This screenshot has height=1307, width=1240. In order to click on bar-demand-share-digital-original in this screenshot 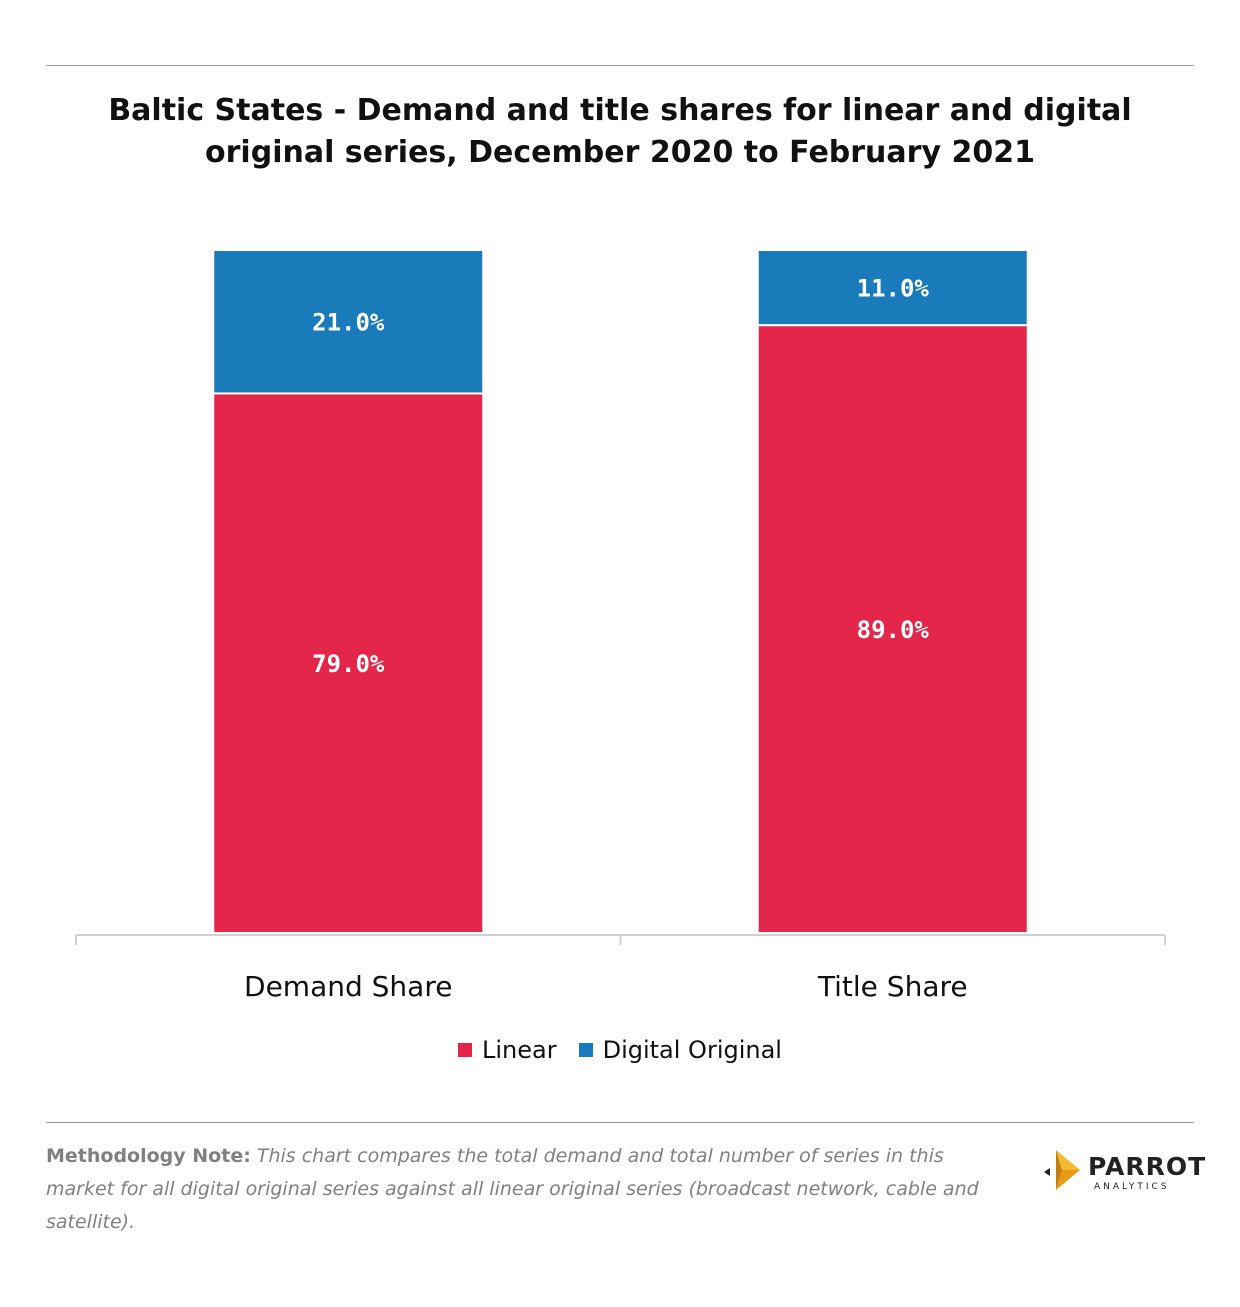, I will do `click(348, 322)`.